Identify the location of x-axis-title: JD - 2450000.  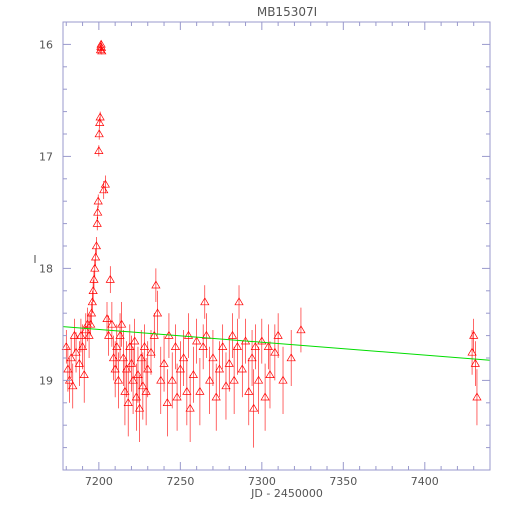
(286, 493).